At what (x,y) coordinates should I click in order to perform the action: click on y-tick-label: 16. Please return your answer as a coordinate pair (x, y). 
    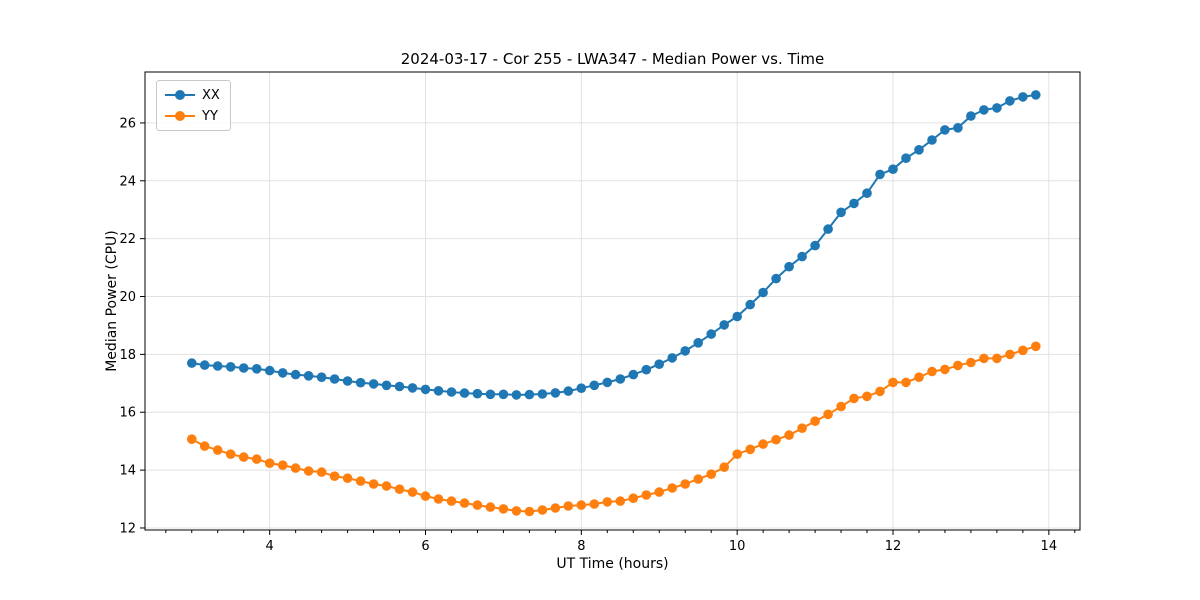
    Looking at the image, I should click on (127, 413).